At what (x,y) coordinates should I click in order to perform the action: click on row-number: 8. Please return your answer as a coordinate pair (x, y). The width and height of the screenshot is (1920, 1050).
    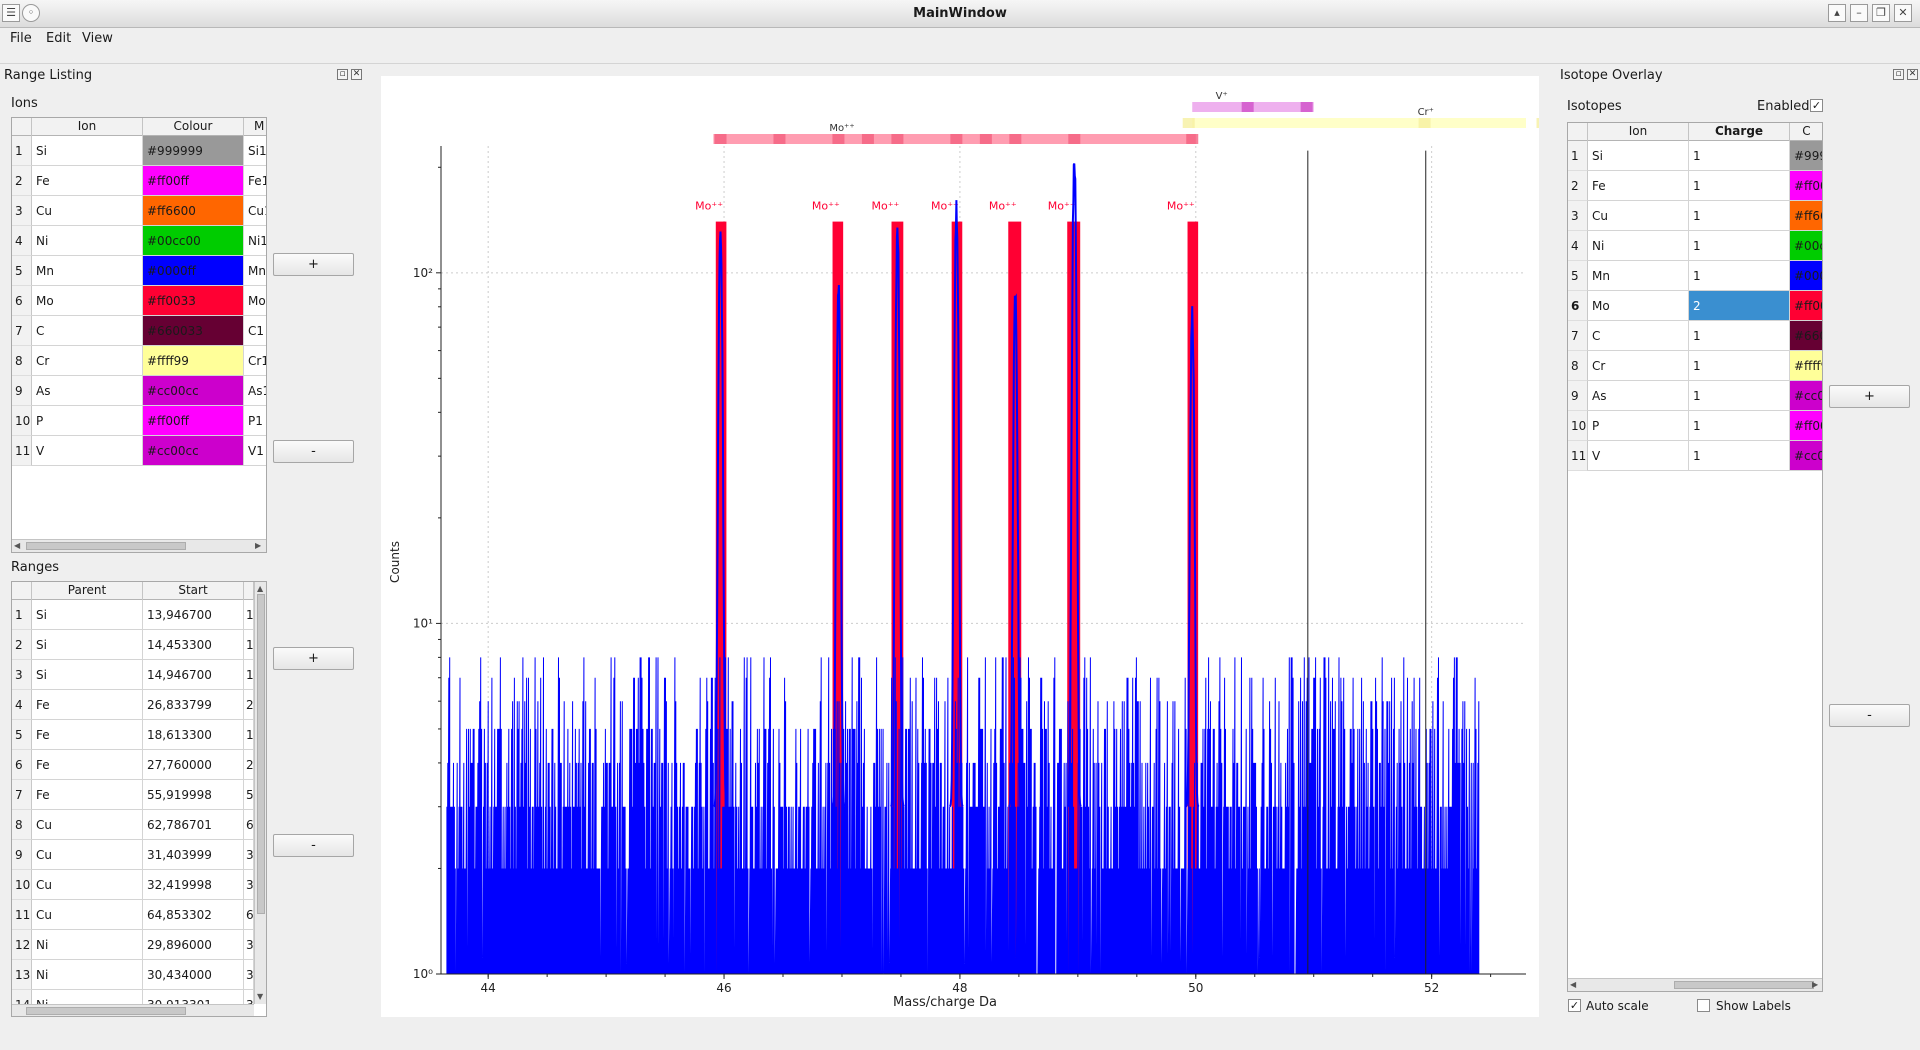
    Looking at the image, I should click on (22, 825).